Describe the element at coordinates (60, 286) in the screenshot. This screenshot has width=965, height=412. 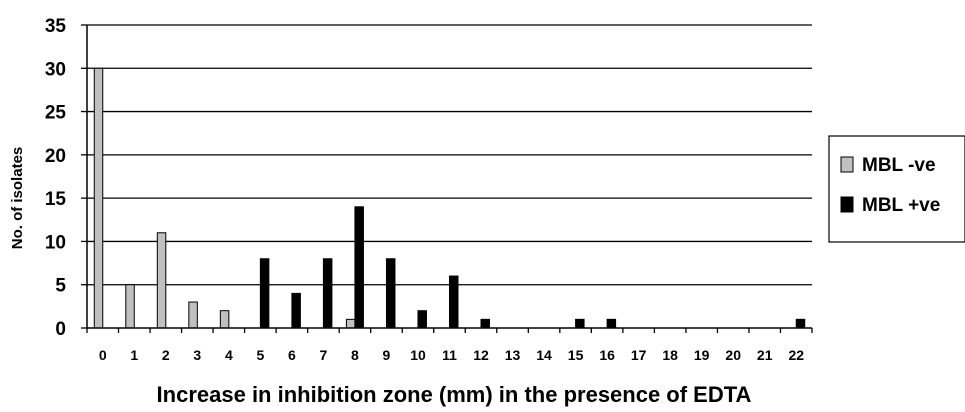
I see `y-tick-label: 5` at that location.